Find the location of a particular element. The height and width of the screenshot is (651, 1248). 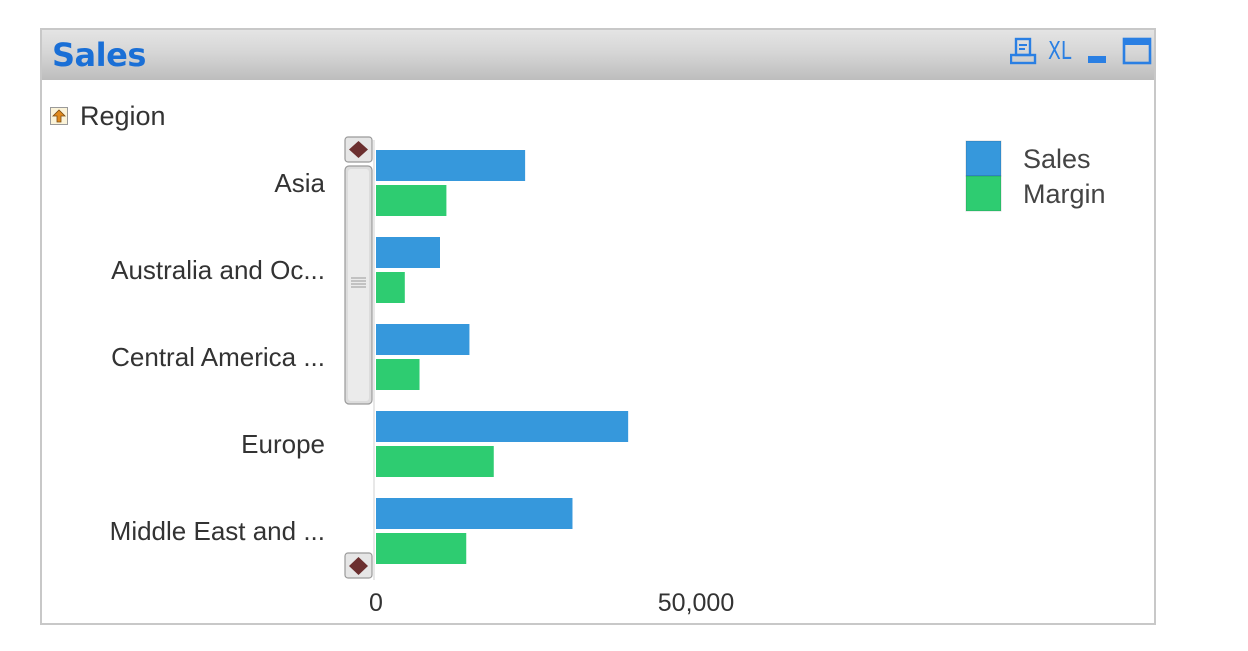

maximize-icon is located at coordinates (1137, 51).